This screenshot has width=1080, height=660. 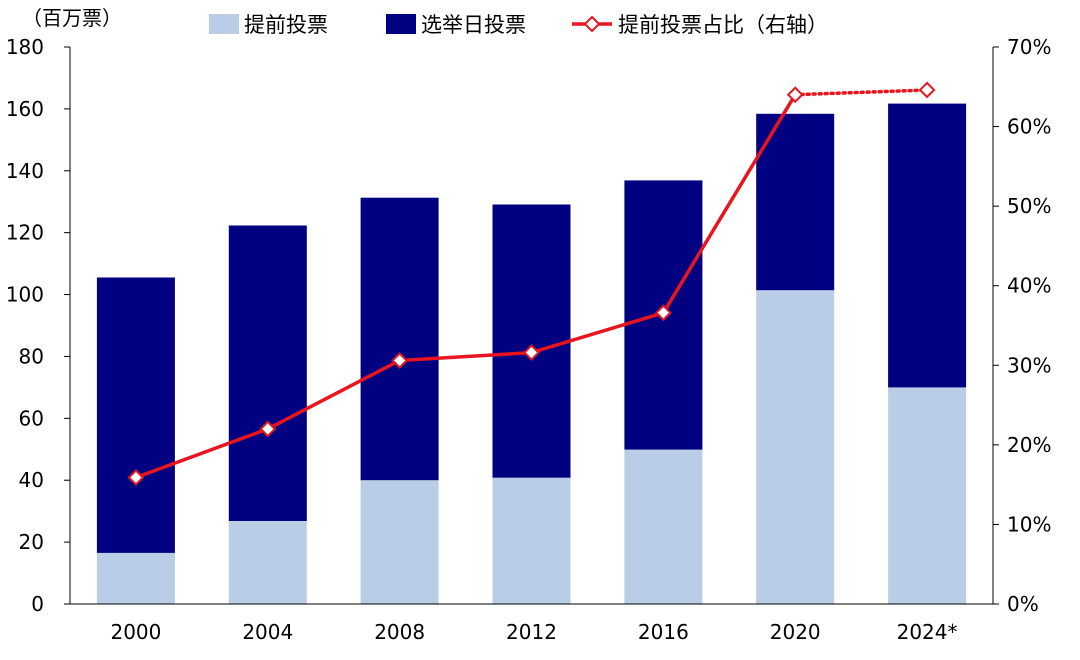 What do you see at coordinates (592, 24) in the screenshot?
I see `legend-marker-share` at bounding box center [592, 24].